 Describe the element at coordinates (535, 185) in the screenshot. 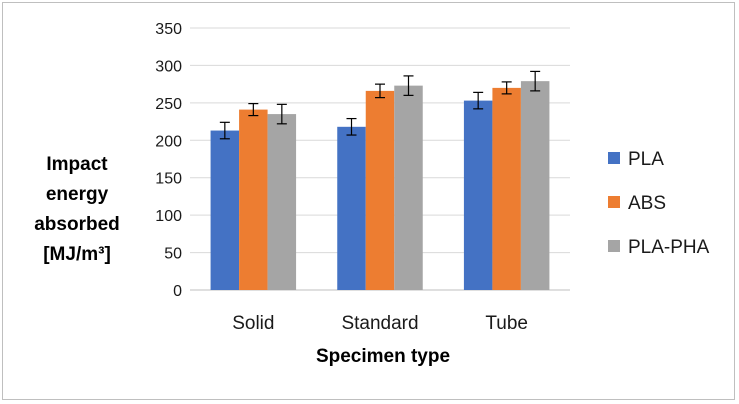

I see `bar-pla-pha-tube` at that location.